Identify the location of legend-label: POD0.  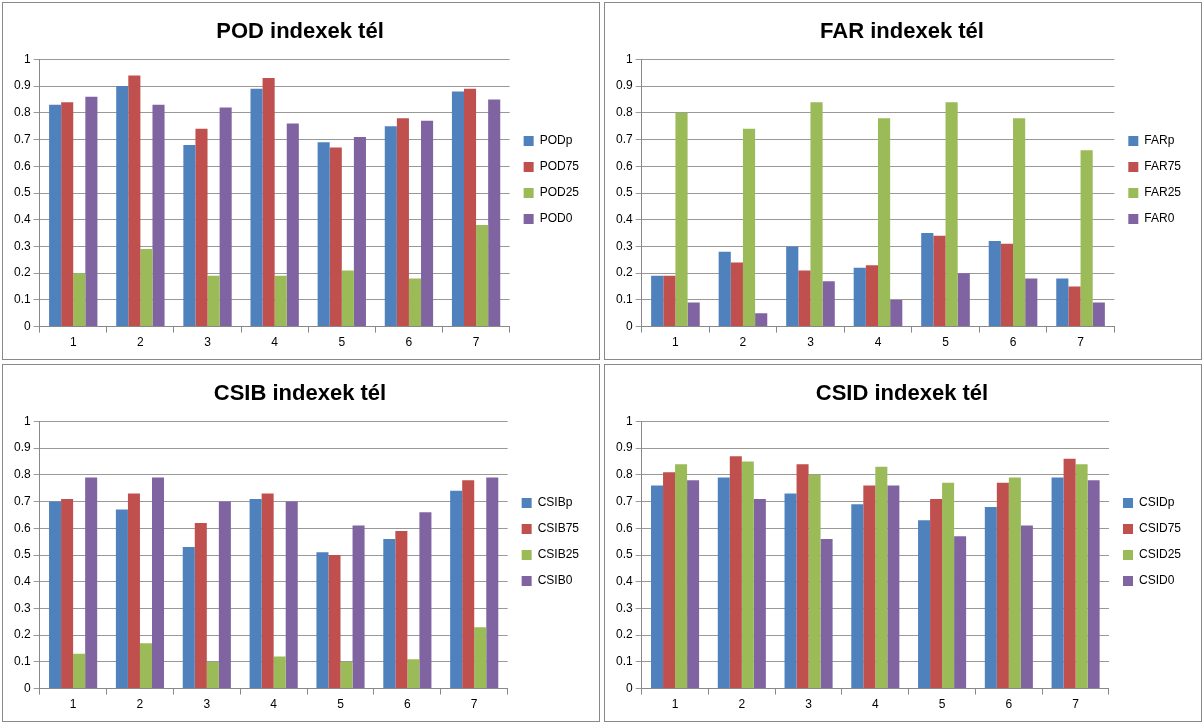
(556, 218).